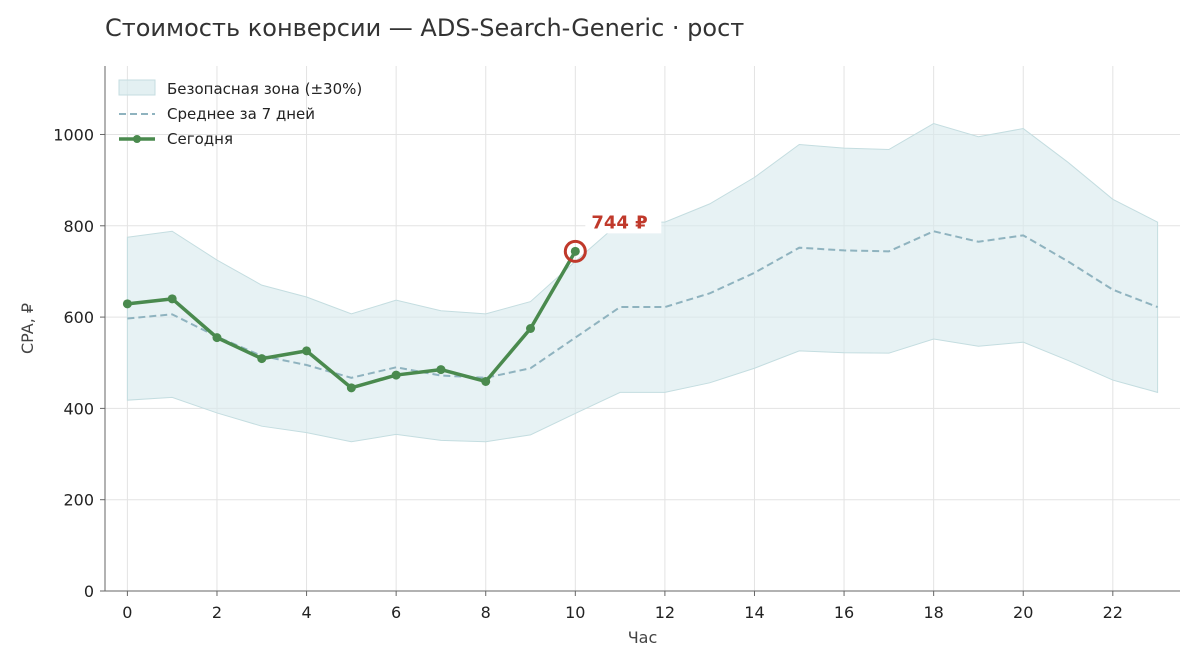 This screenshot has height=667, width=1200. I want to click on x-tick-label: 22, so click(1113, 612).